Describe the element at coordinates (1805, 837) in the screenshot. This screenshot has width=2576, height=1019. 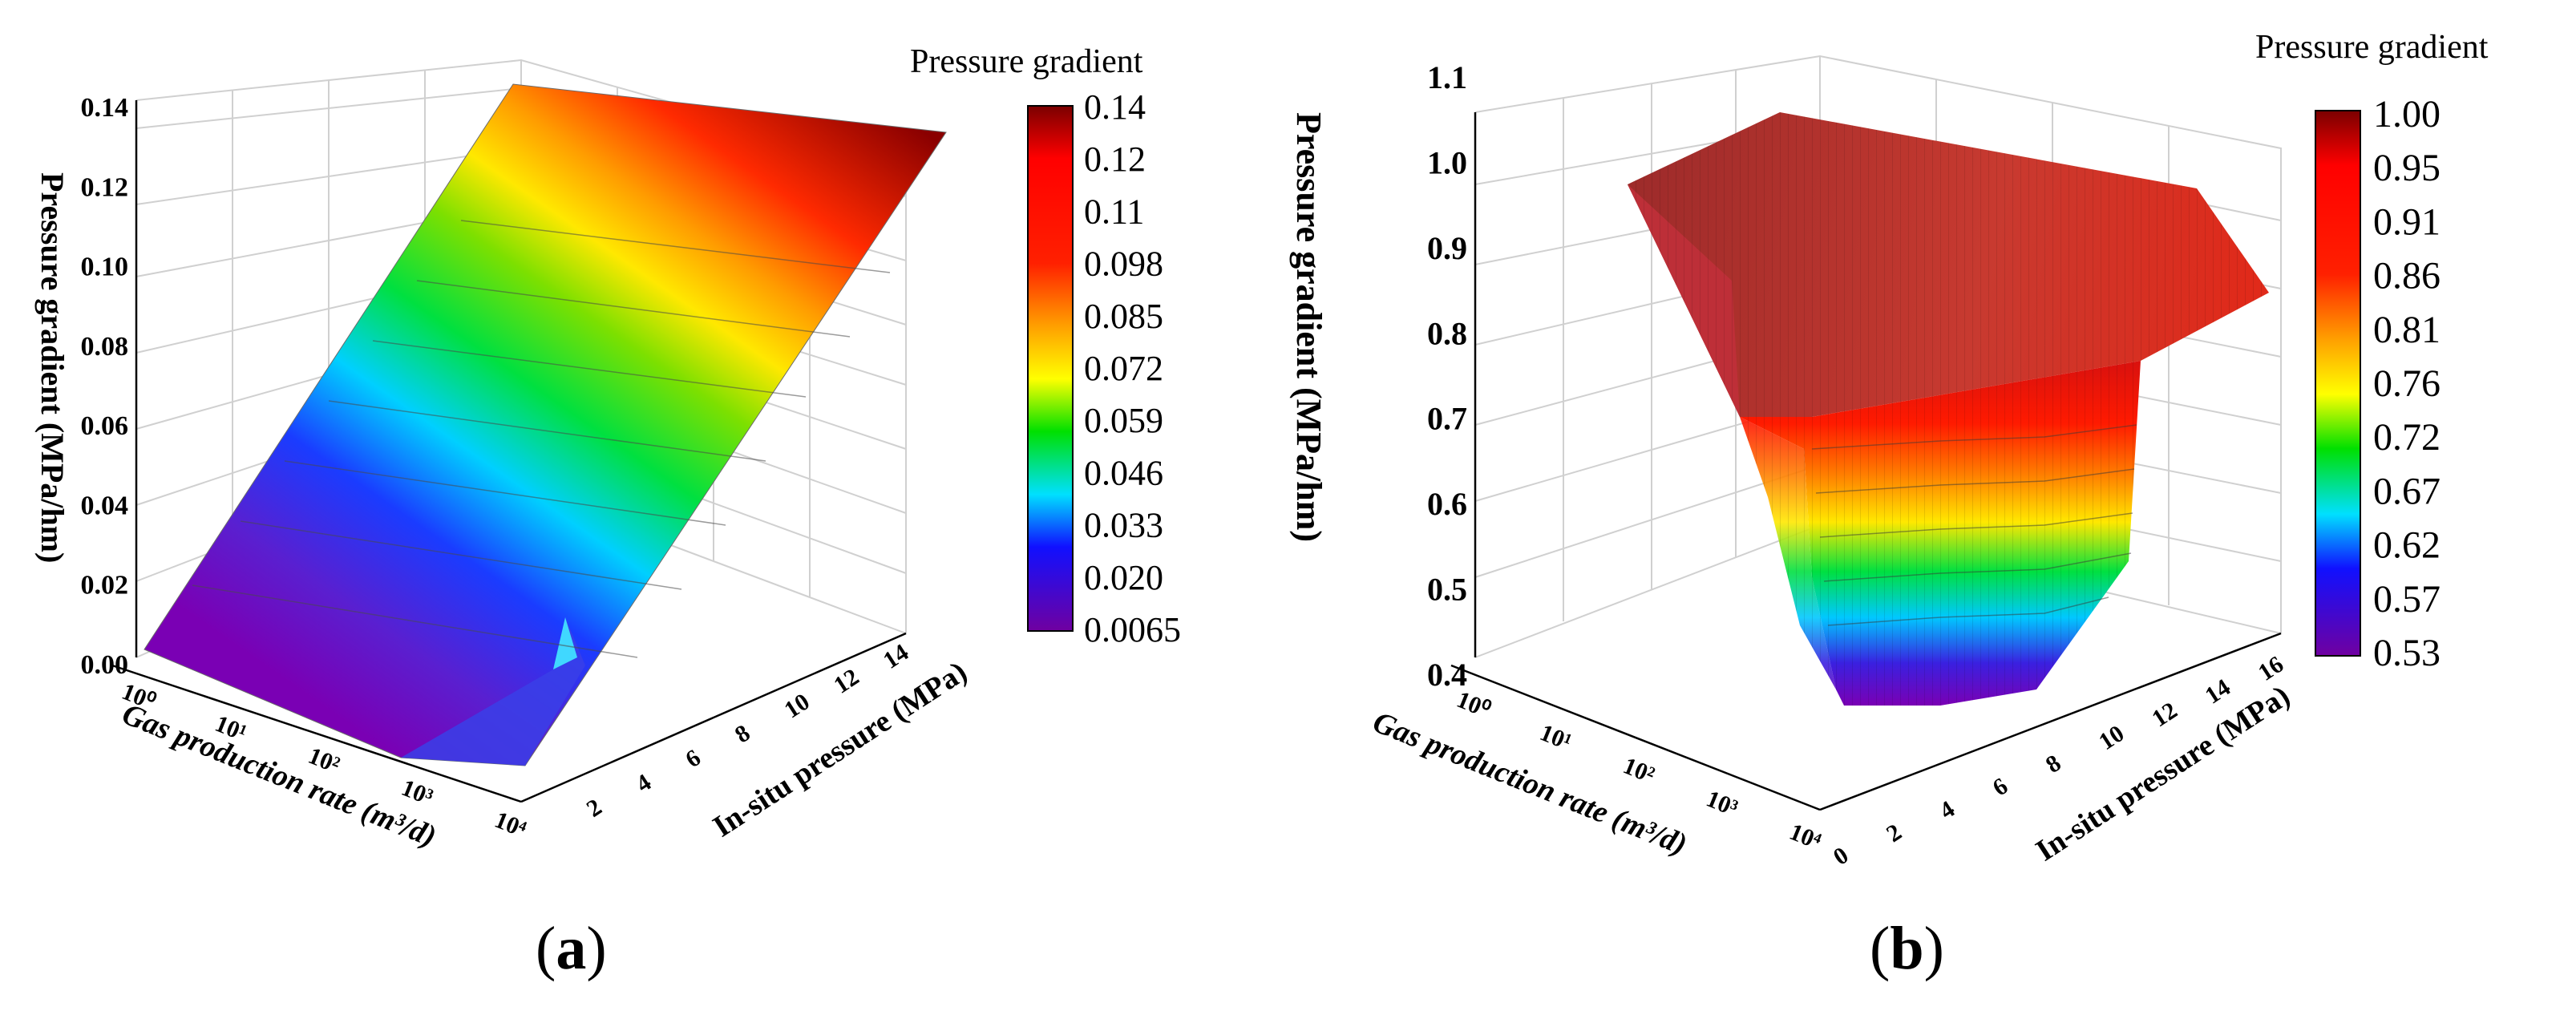
I see `panel-b-x-tick: 10⁴` at that location.